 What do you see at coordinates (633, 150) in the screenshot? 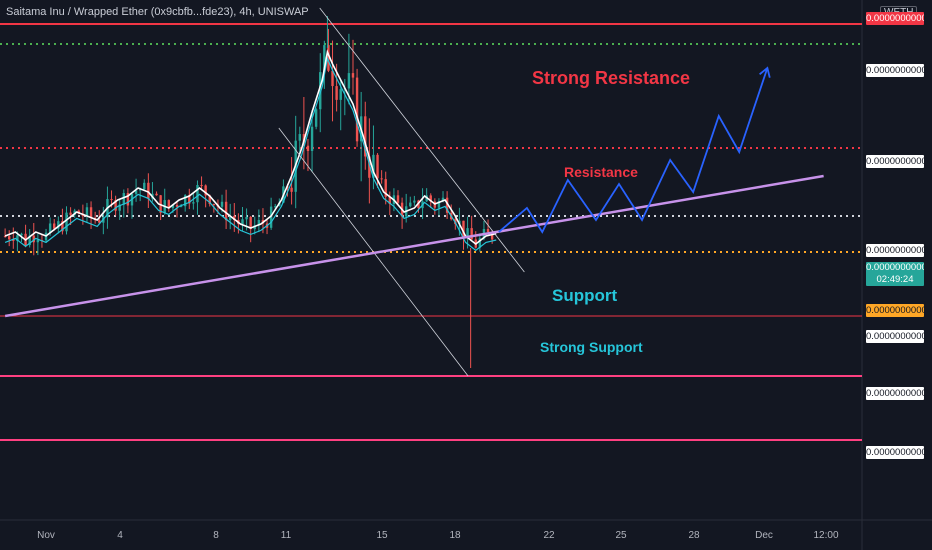
I see `projection-path` at bounding box center [633, 150].